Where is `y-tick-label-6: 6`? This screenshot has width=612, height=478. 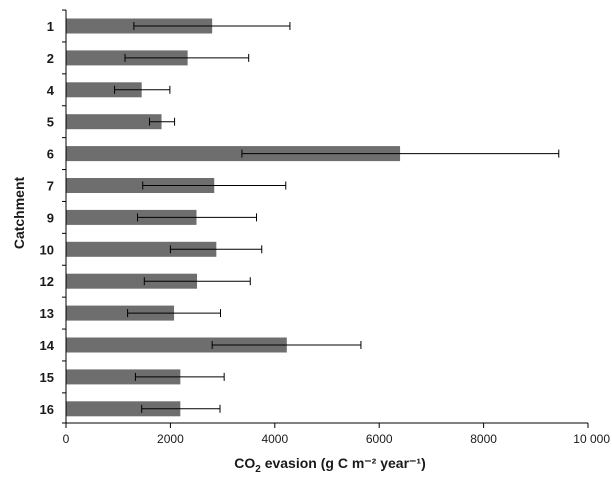 y-tick-label-6: 6 is located at coordinates (50, 154).